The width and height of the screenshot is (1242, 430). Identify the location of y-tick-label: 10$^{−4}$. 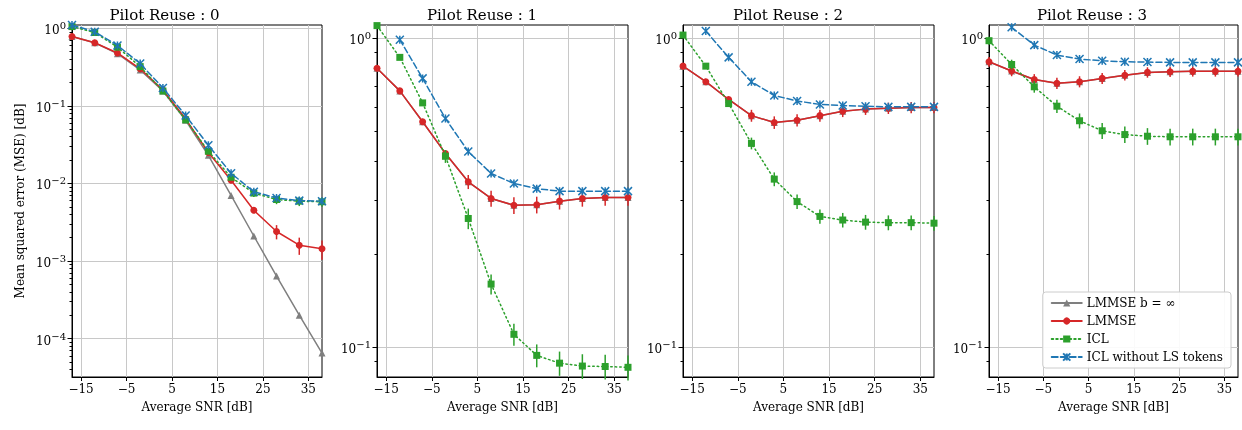
(50, 339).